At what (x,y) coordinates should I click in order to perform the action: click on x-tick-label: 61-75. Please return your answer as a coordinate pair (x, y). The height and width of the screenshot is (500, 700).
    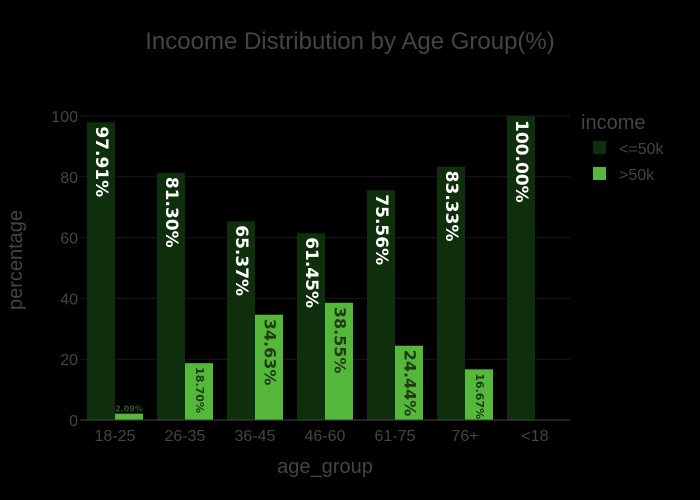
    Looking at the image, I should click on (395, 436).